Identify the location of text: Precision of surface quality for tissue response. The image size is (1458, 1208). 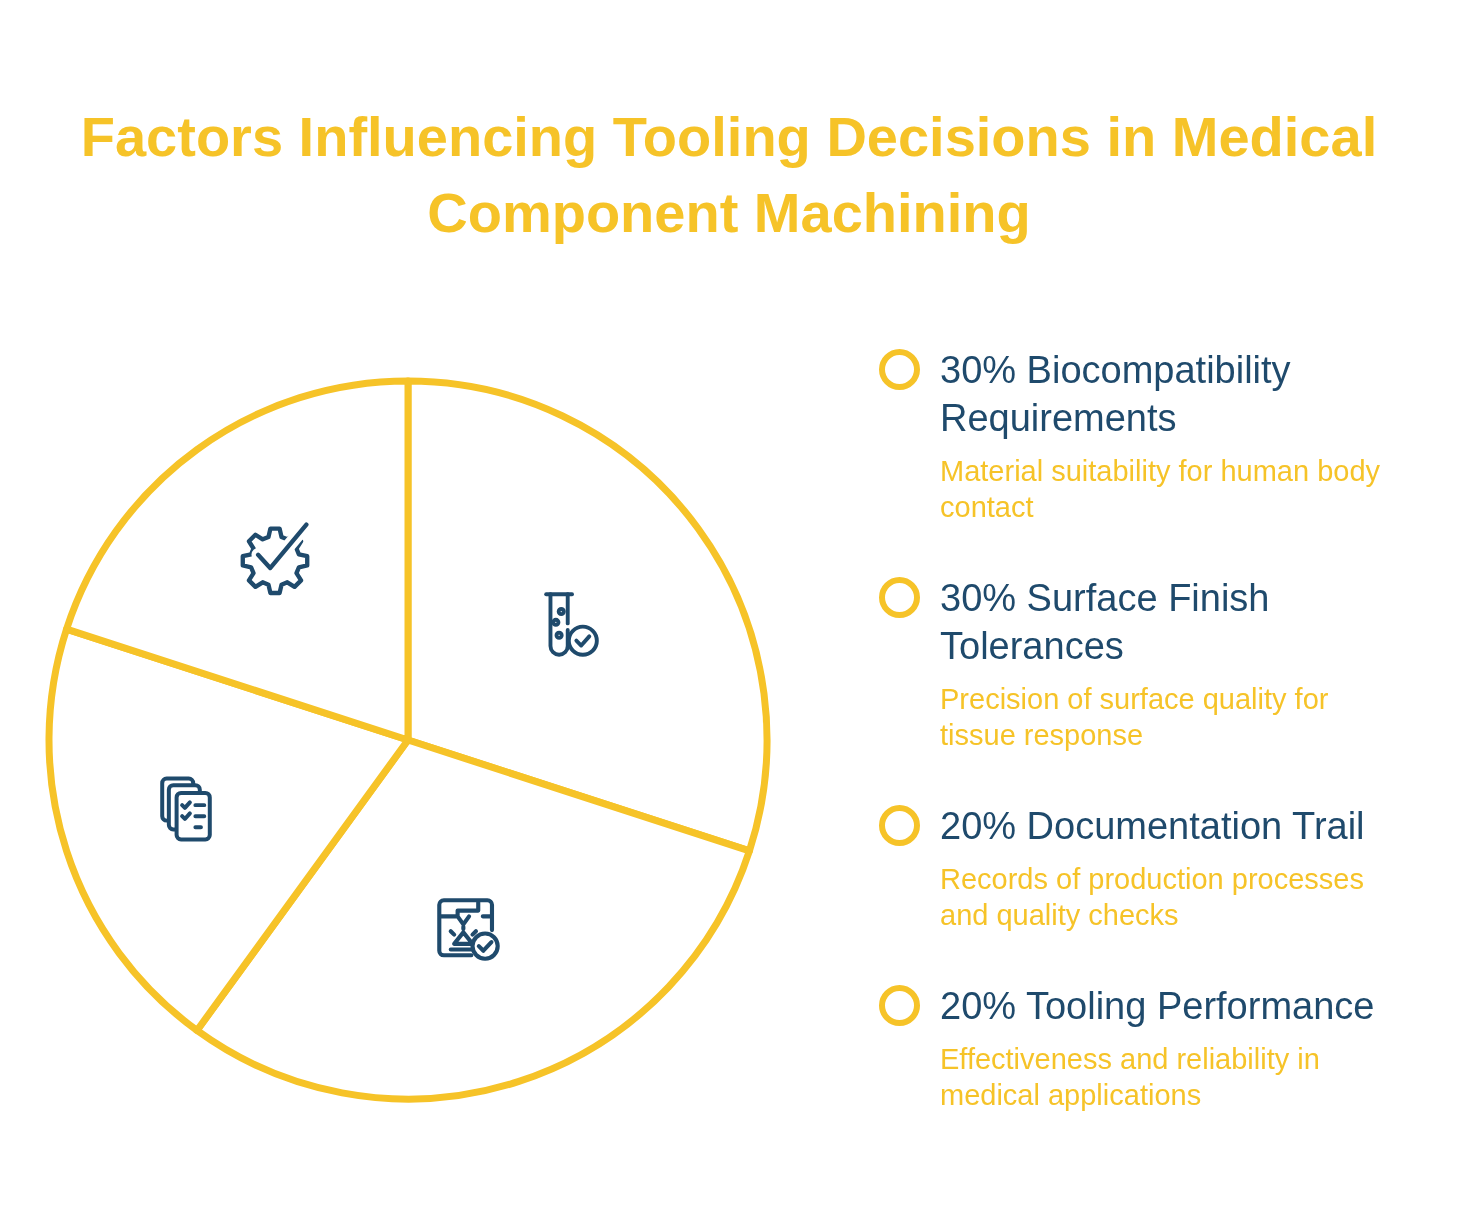
(1135, 717).